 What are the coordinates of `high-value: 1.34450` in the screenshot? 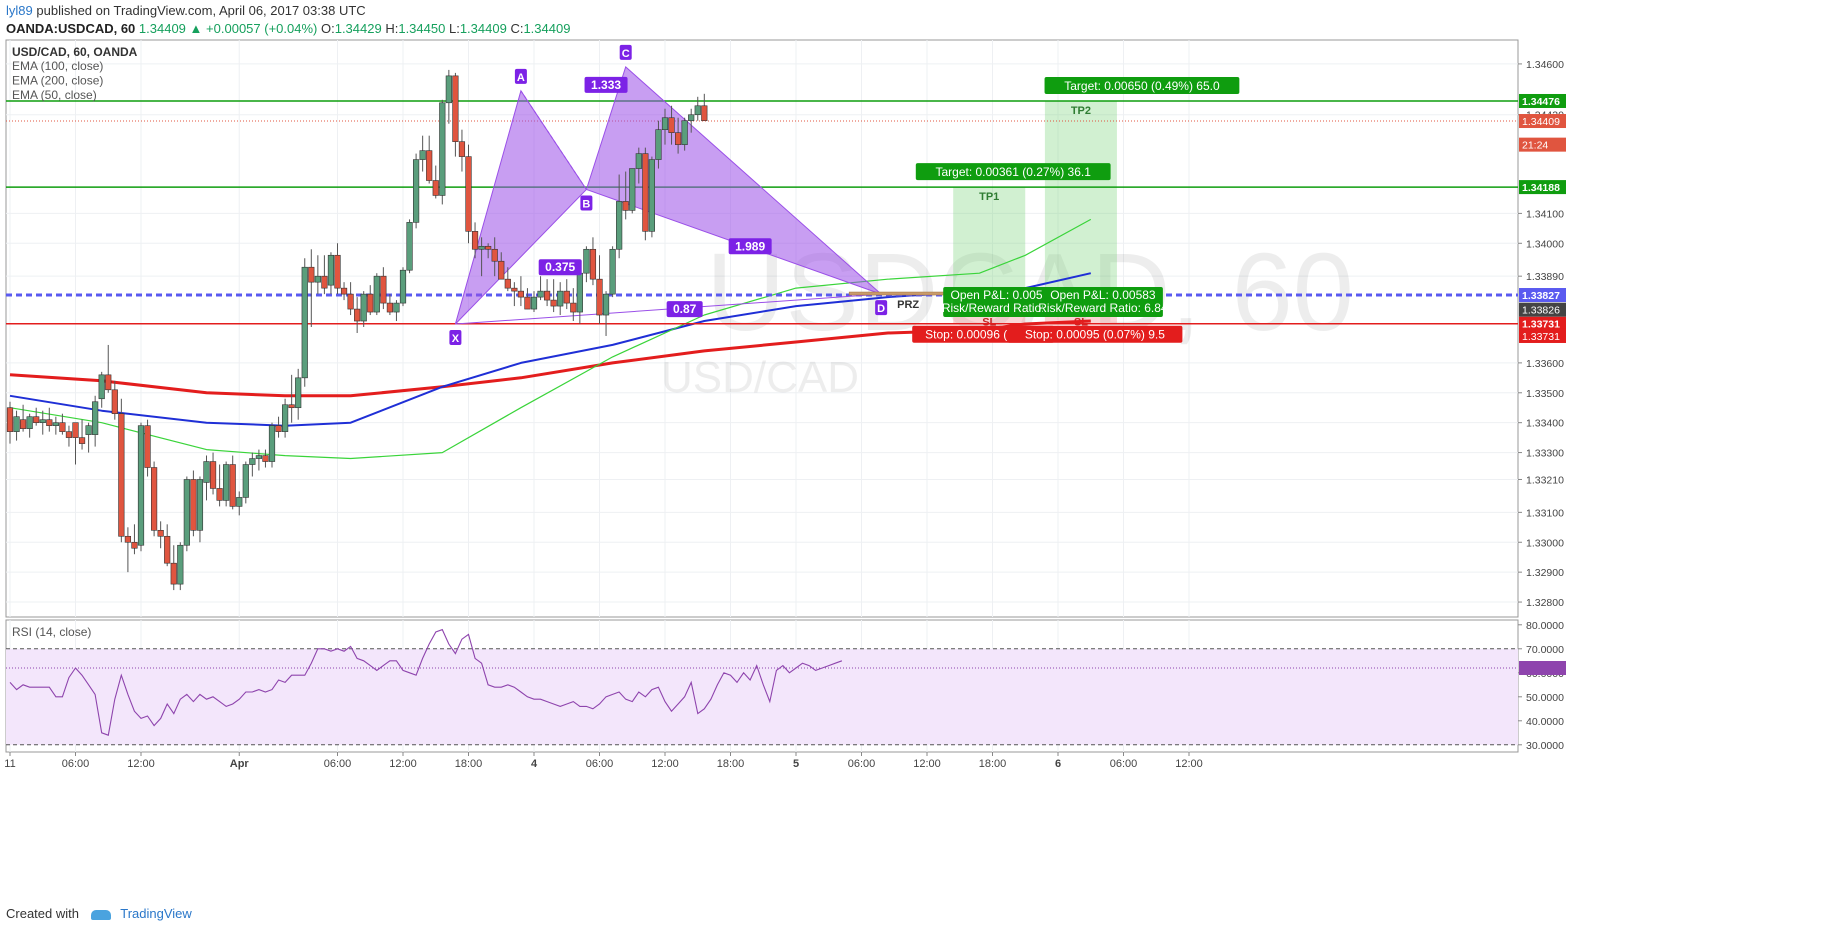 It's located at (422, 28).